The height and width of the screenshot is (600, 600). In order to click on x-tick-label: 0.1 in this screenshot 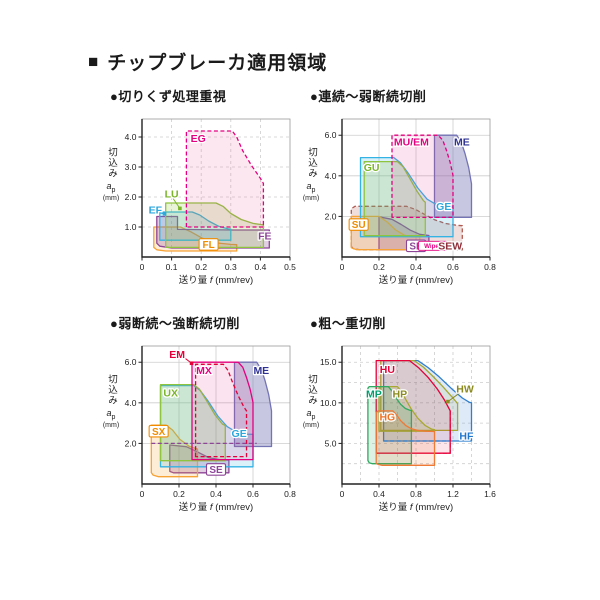, I will do `click(172, 267)`.